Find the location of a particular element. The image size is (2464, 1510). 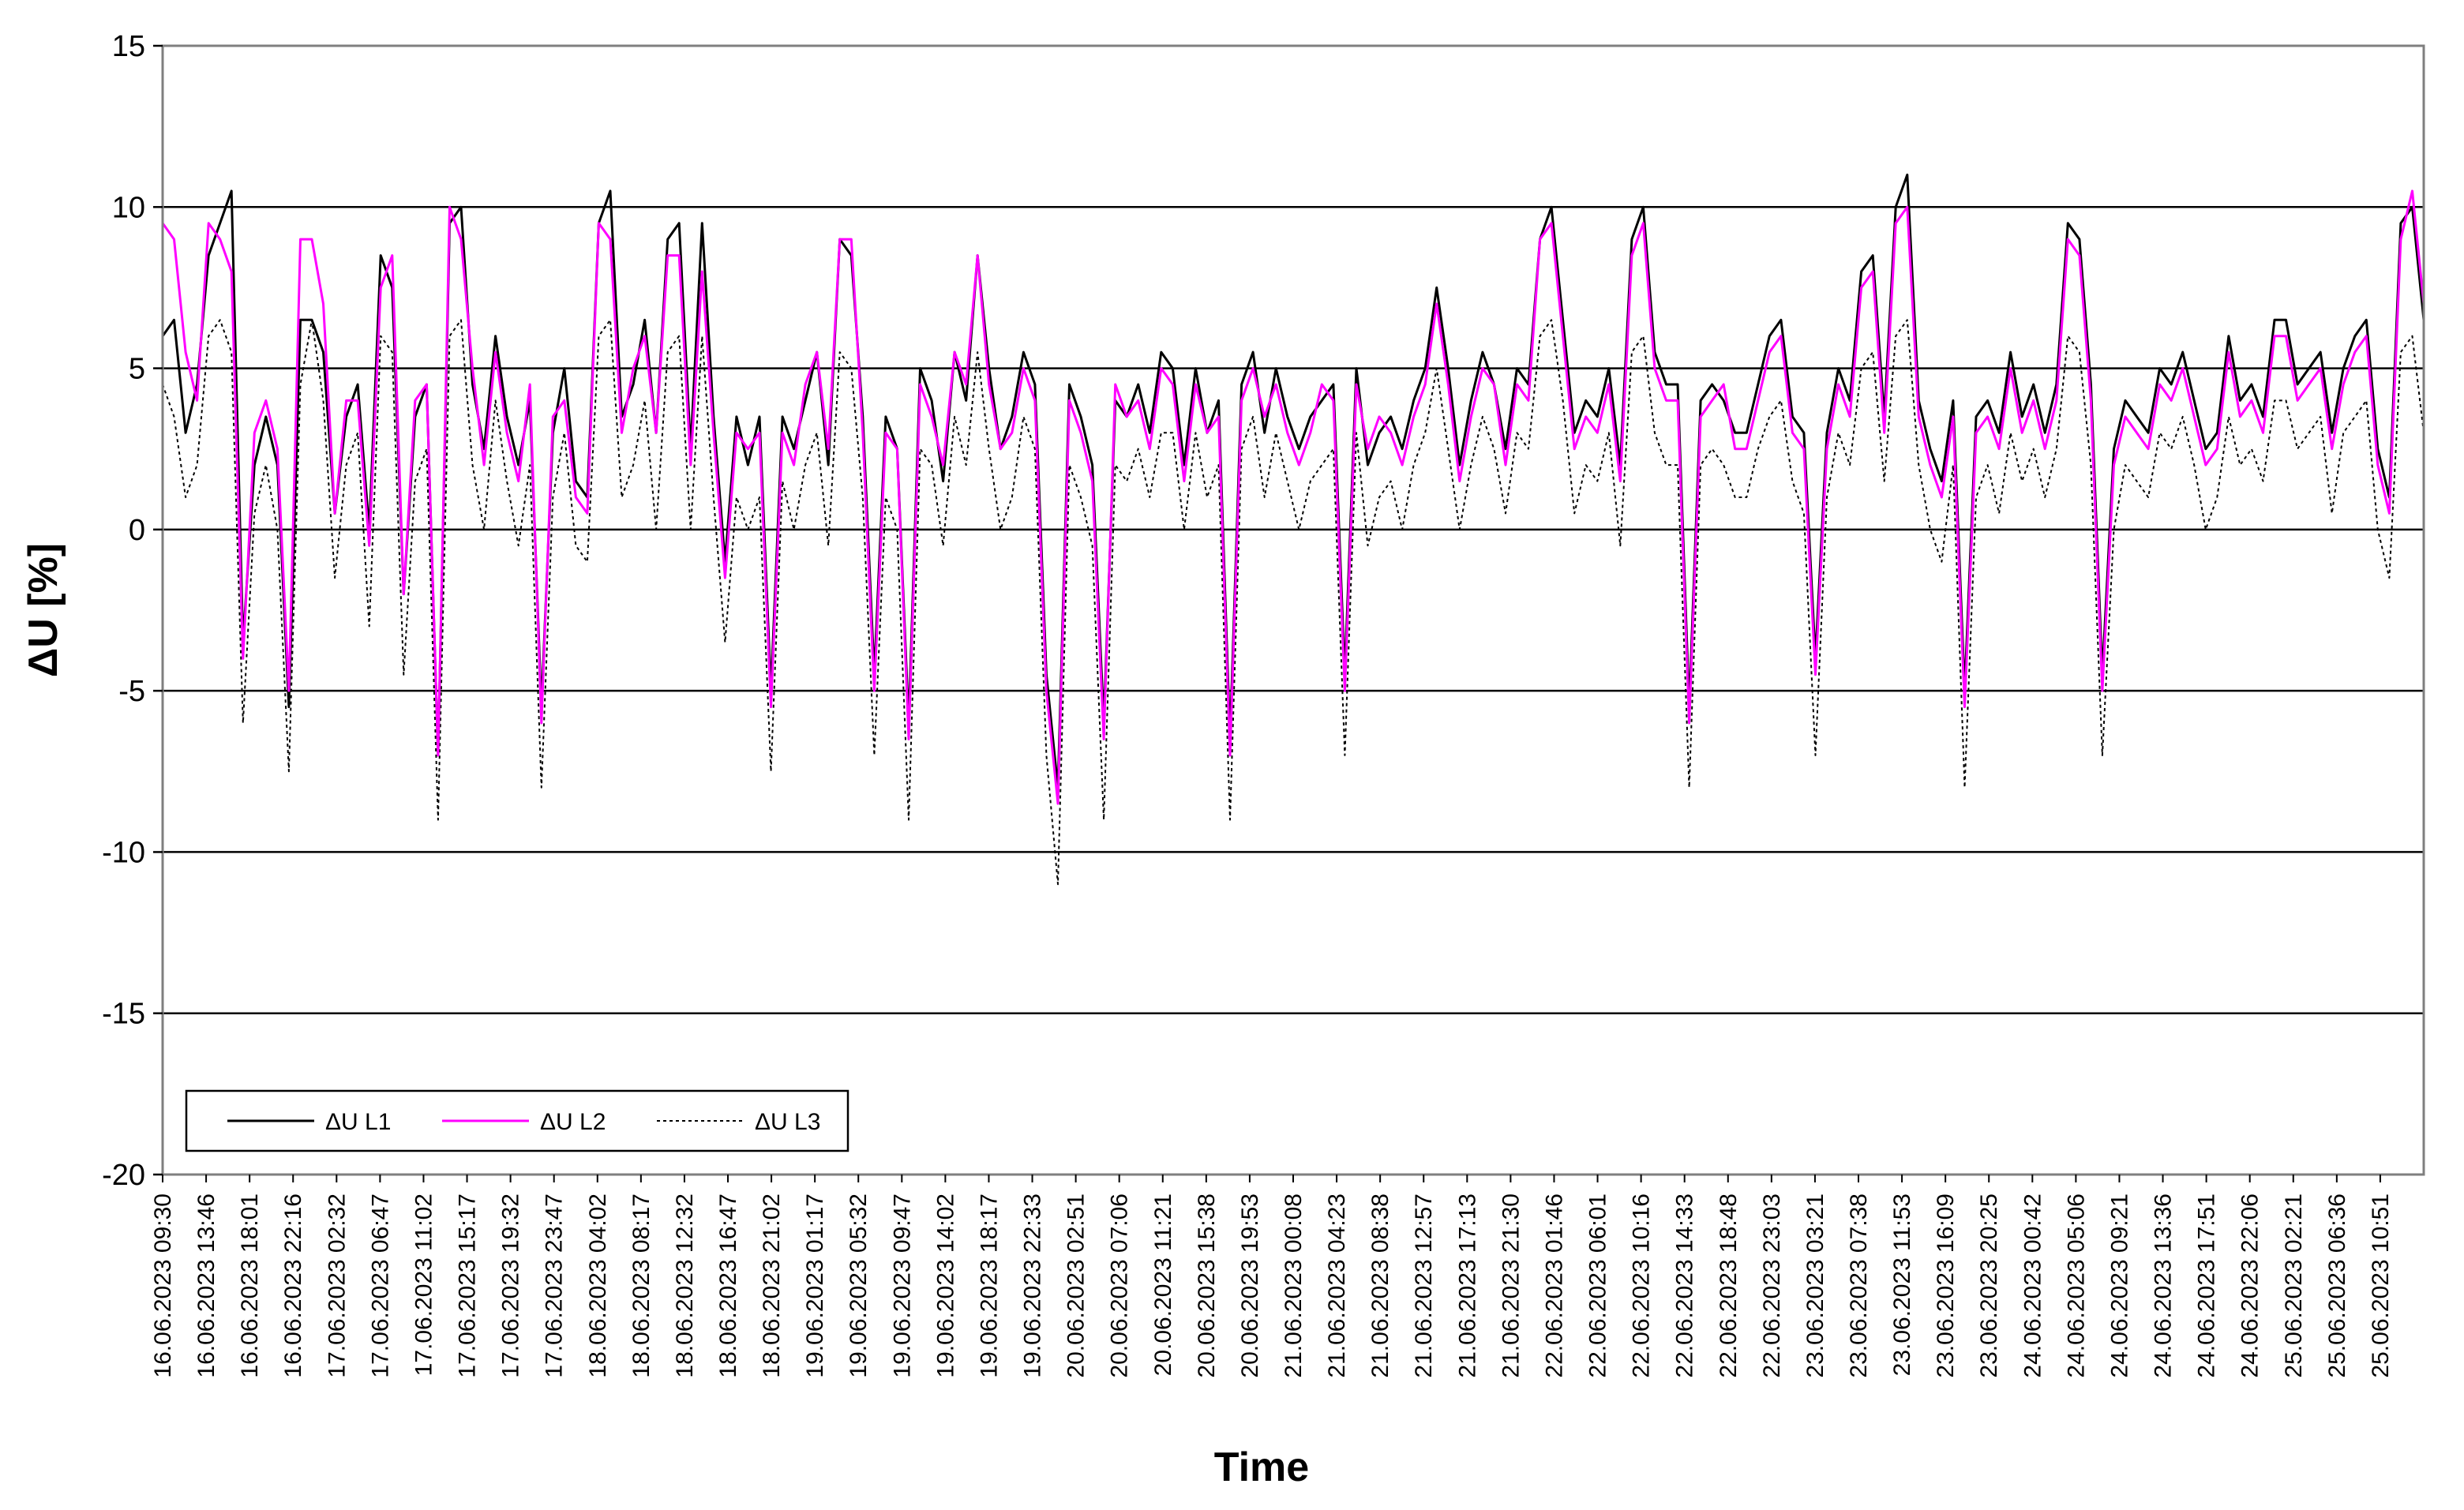

x-tick-label: 23.06.2023 03:21 is located at coordinates (1815, 1286).